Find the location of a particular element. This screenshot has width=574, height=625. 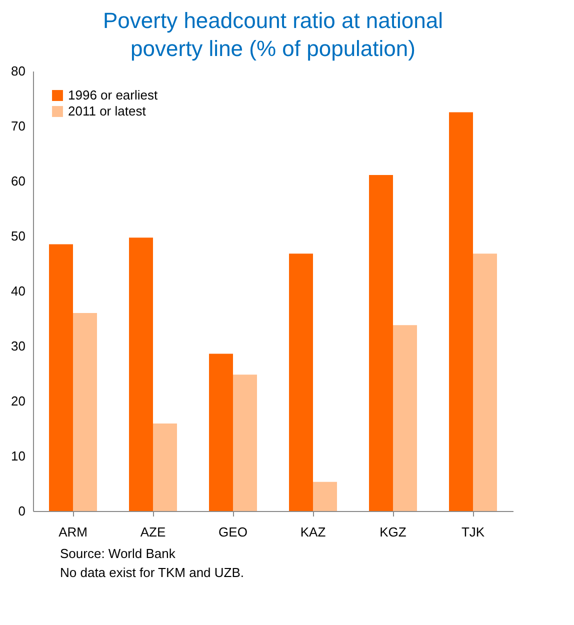

y-tick-label: 60 is located at coordinates (18, 181).